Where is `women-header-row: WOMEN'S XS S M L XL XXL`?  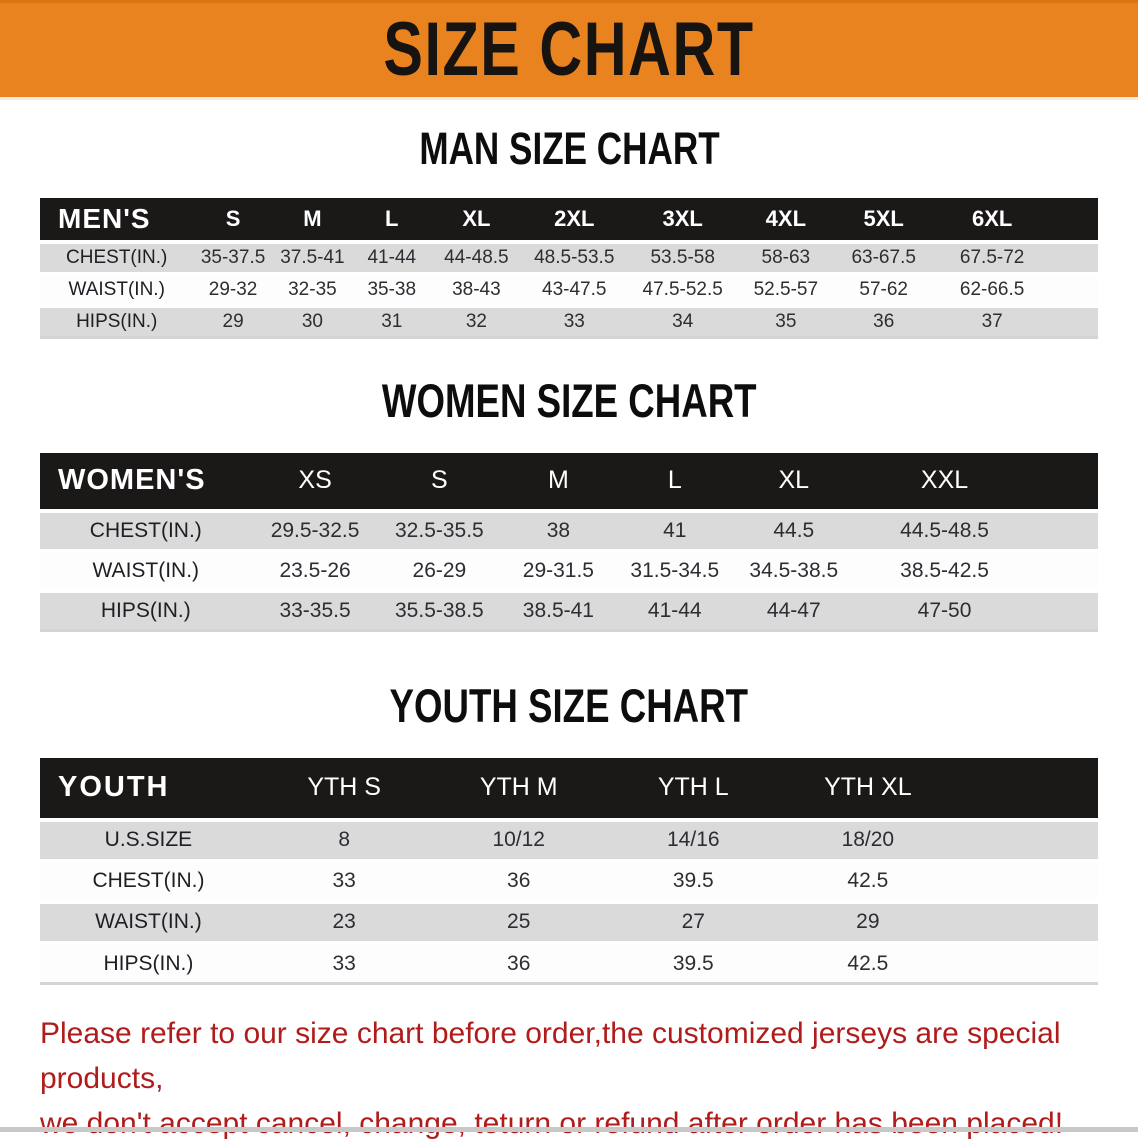
women-header-row: WOMEN'S XS S M L XL XXL is located at coordinates (569, 481).